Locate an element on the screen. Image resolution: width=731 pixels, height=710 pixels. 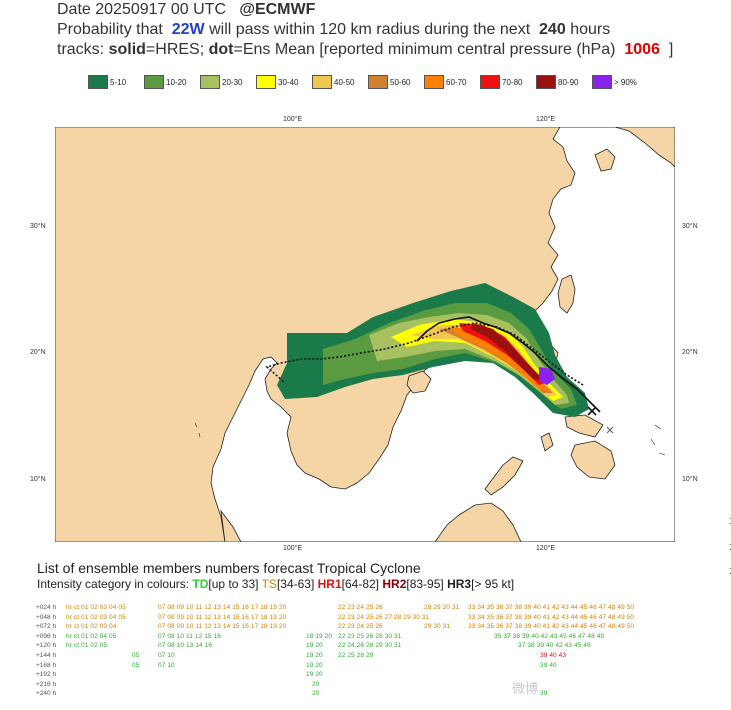
ts-label: TS is located at coordinates (269, 584).